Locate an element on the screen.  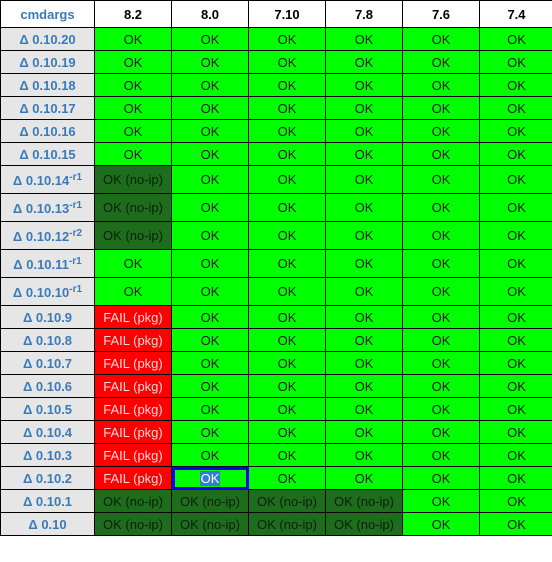
row-version-label: Δ 0.10.11-r1 is located at coordinates (47, 263).